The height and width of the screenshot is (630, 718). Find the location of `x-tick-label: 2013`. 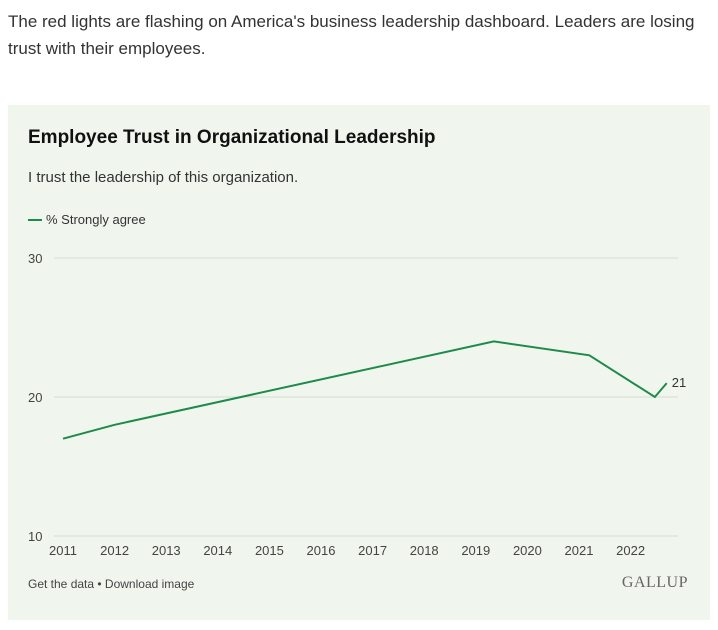

x-tick-label: 2013 is located at coordinates (166, 550).